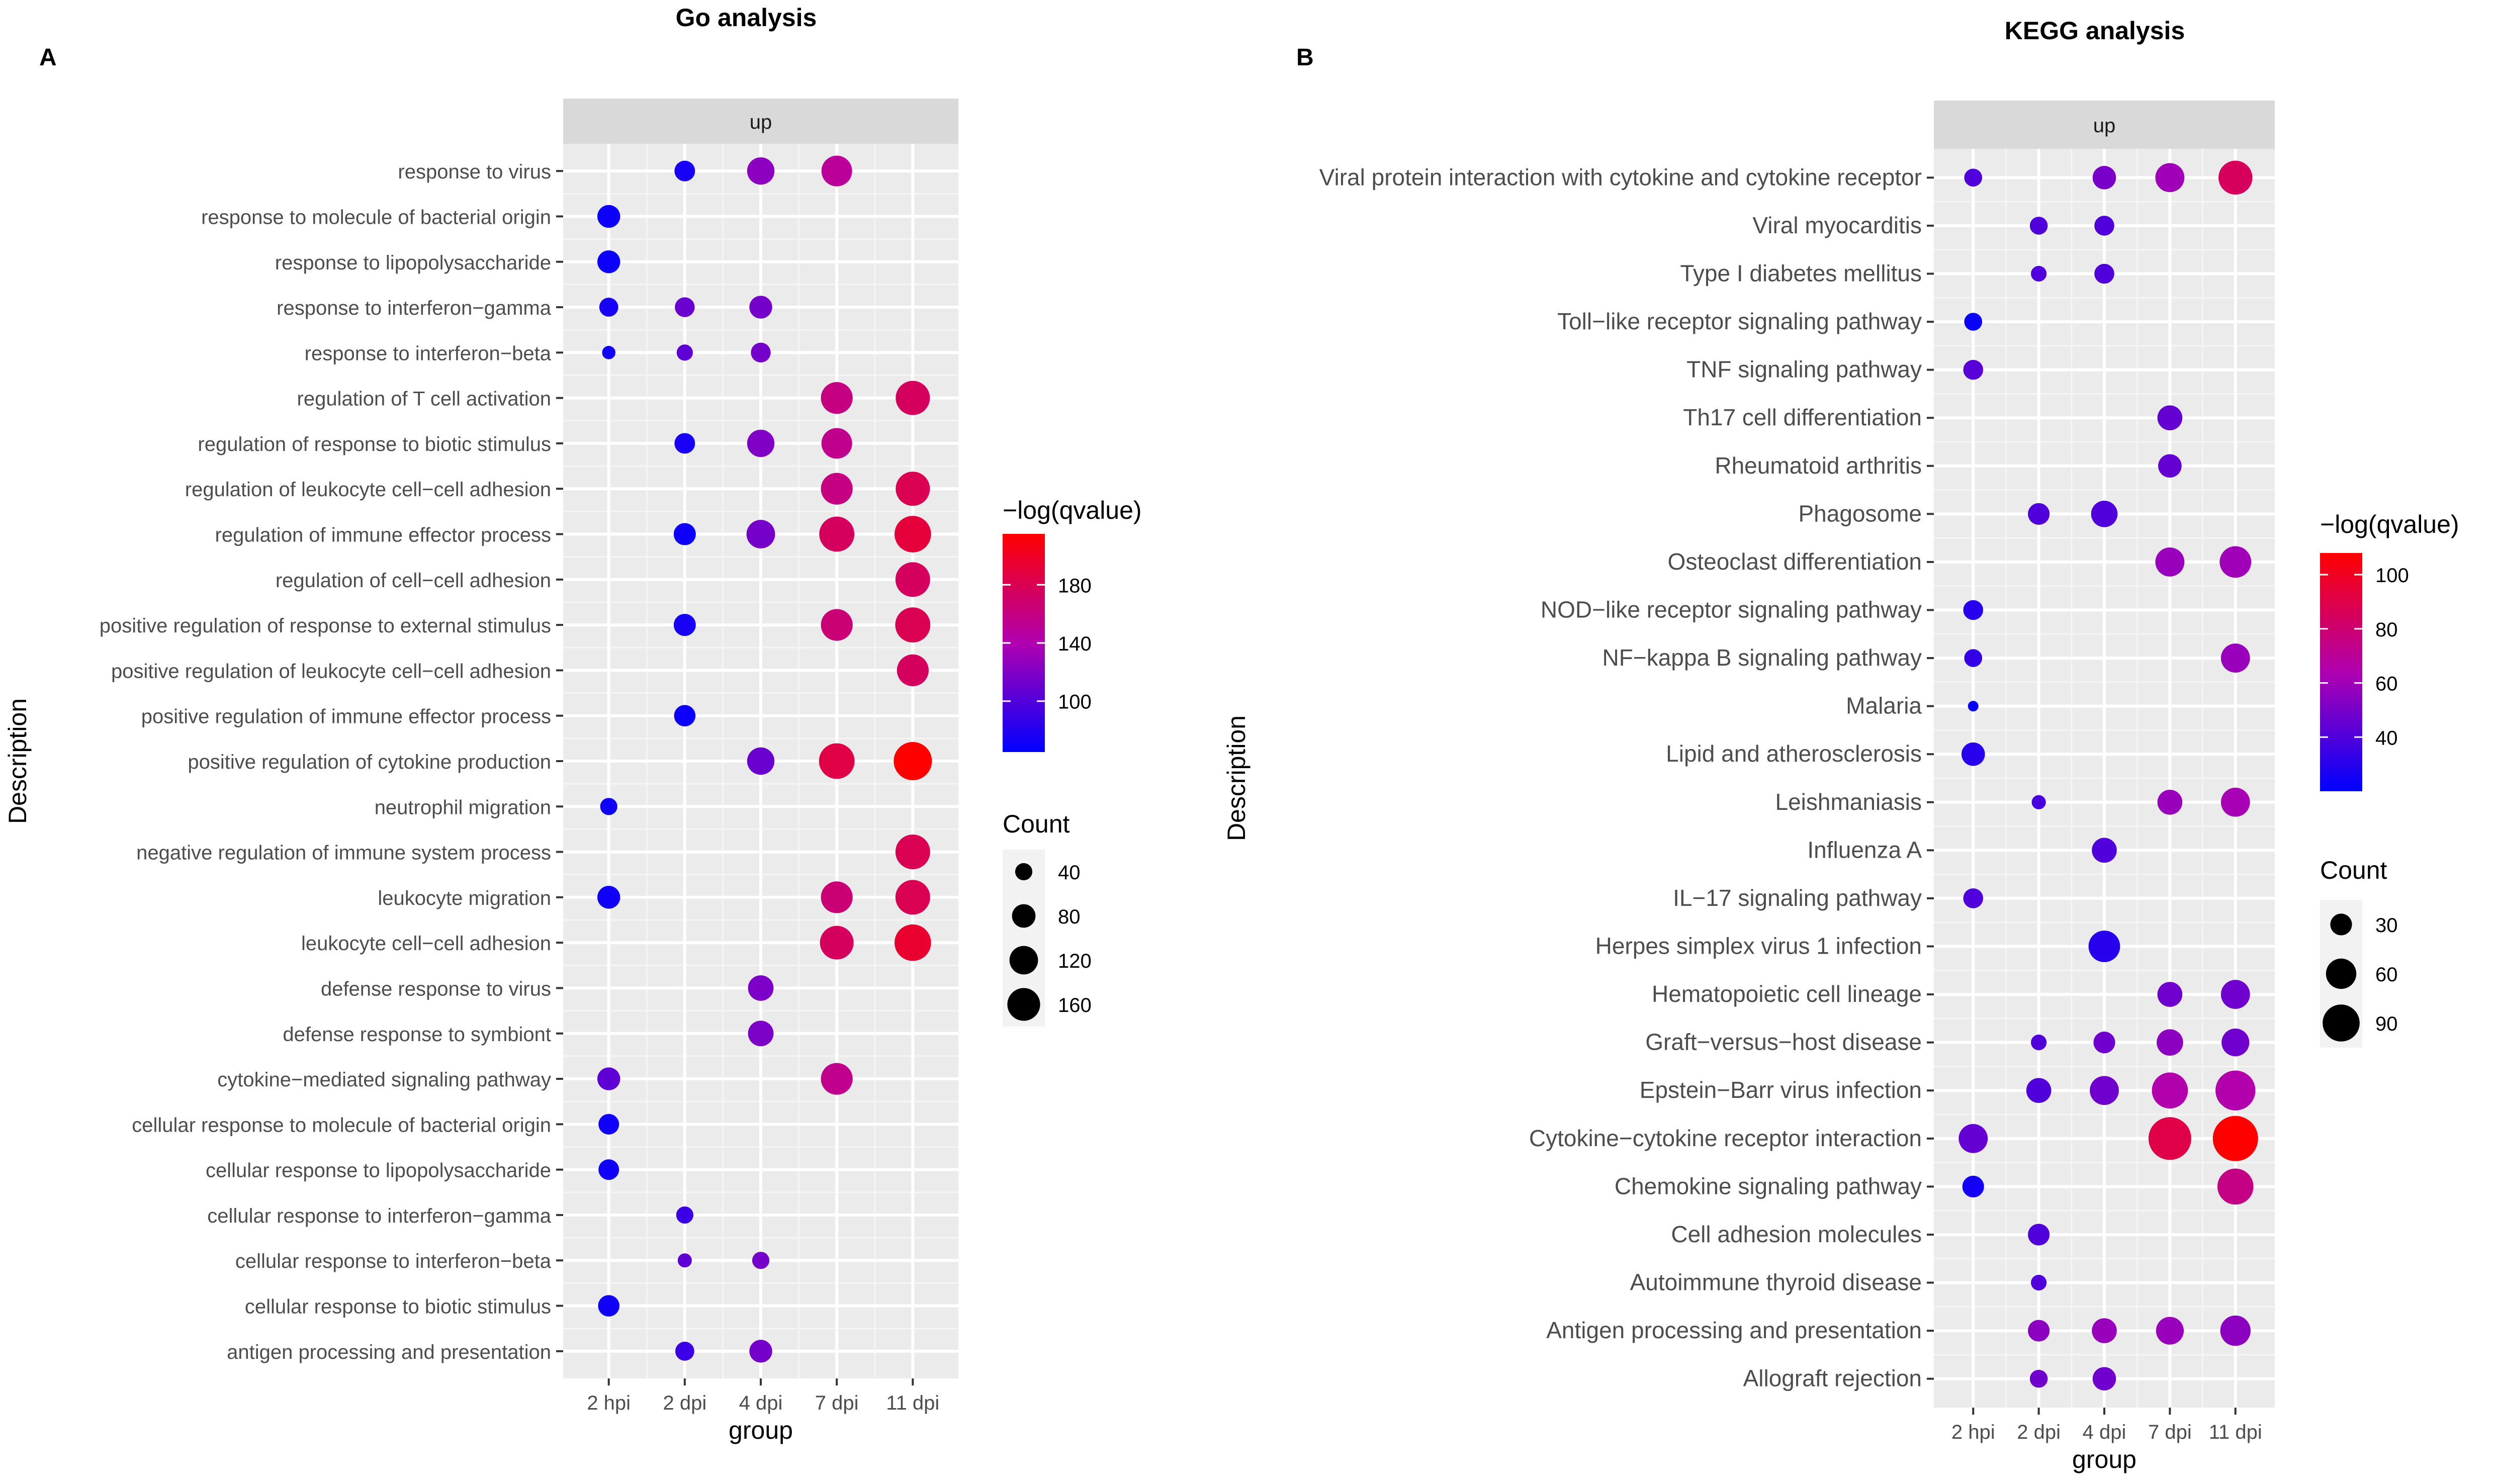  Describe the element at coordinates (436, 989) in the screenshot. I see `y-tick-label: defense response to virus` at that location.